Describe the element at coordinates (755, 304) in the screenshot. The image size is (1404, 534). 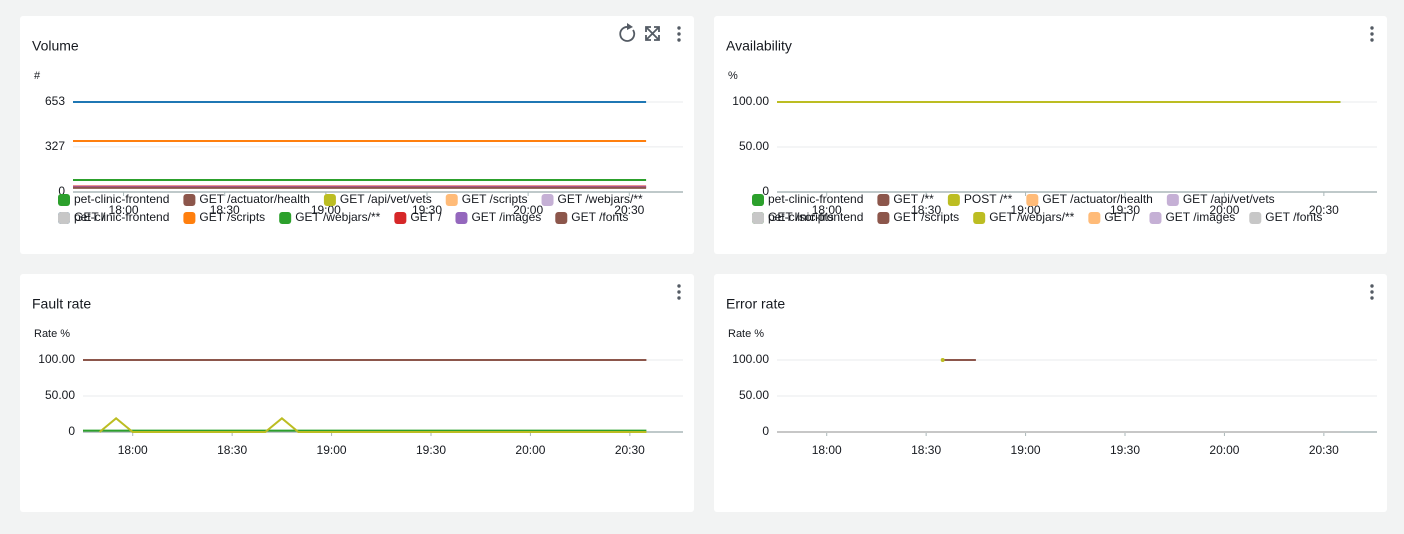
I see `panel-title: Error rate` at that location.